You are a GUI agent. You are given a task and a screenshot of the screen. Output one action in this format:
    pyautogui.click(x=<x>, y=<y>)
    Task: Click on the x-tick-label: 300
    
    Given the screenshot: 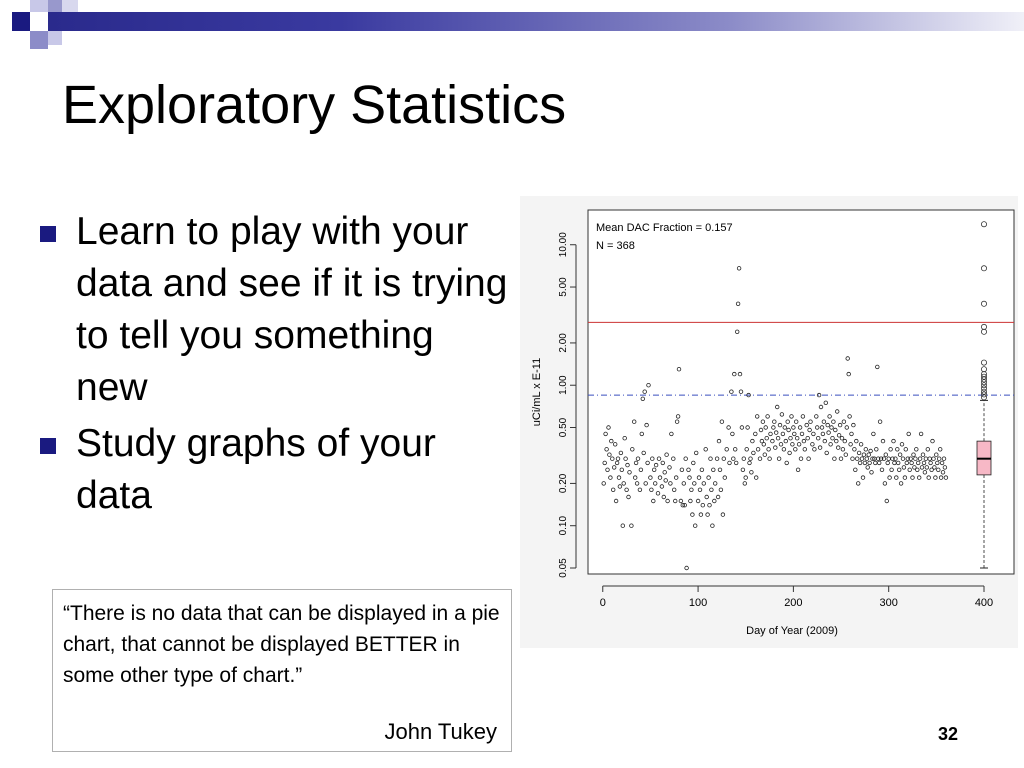 What is the action you would take?
    pyautogui.click(x=889, y=603)
    